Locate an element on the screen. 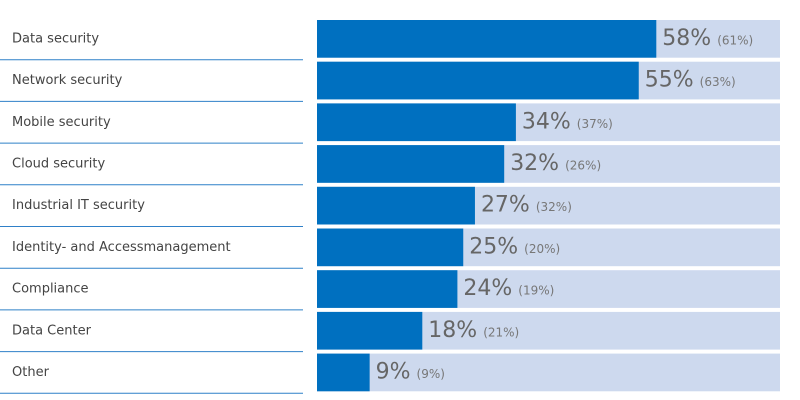 The image size is (800, 400). value-label: 25% is located at coordinates (493, 246).